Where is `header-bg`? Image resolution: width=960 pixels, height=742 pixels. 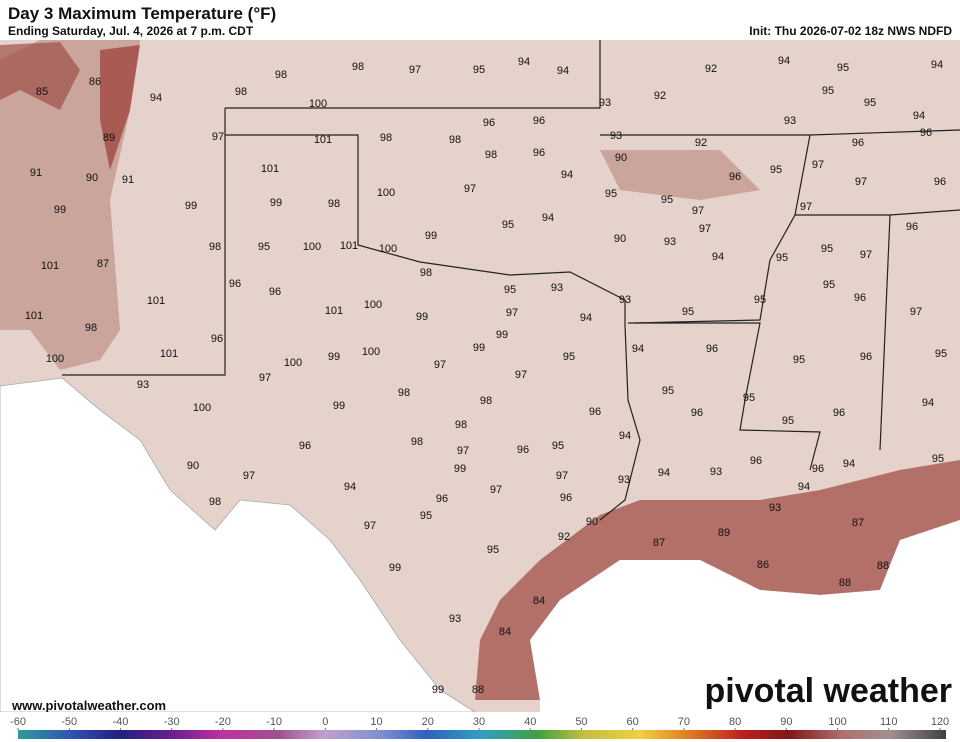 header-bg is located at coordinates (480, 20).